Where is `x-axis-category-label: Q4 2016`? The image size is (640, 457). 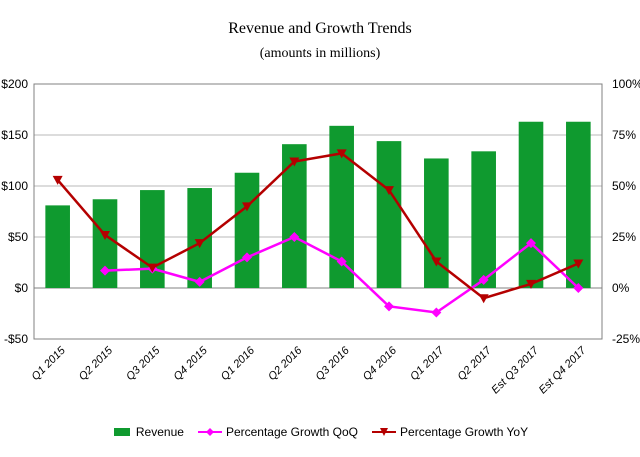
x-axis-category-label: Q4 2016 is located at coordinates (380, 363).